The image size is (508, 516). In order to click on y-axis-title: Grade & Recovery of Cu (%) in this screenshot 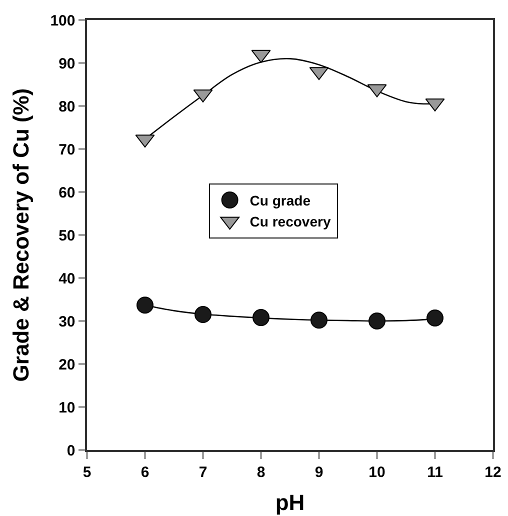, I will do `click(21, 235)`.